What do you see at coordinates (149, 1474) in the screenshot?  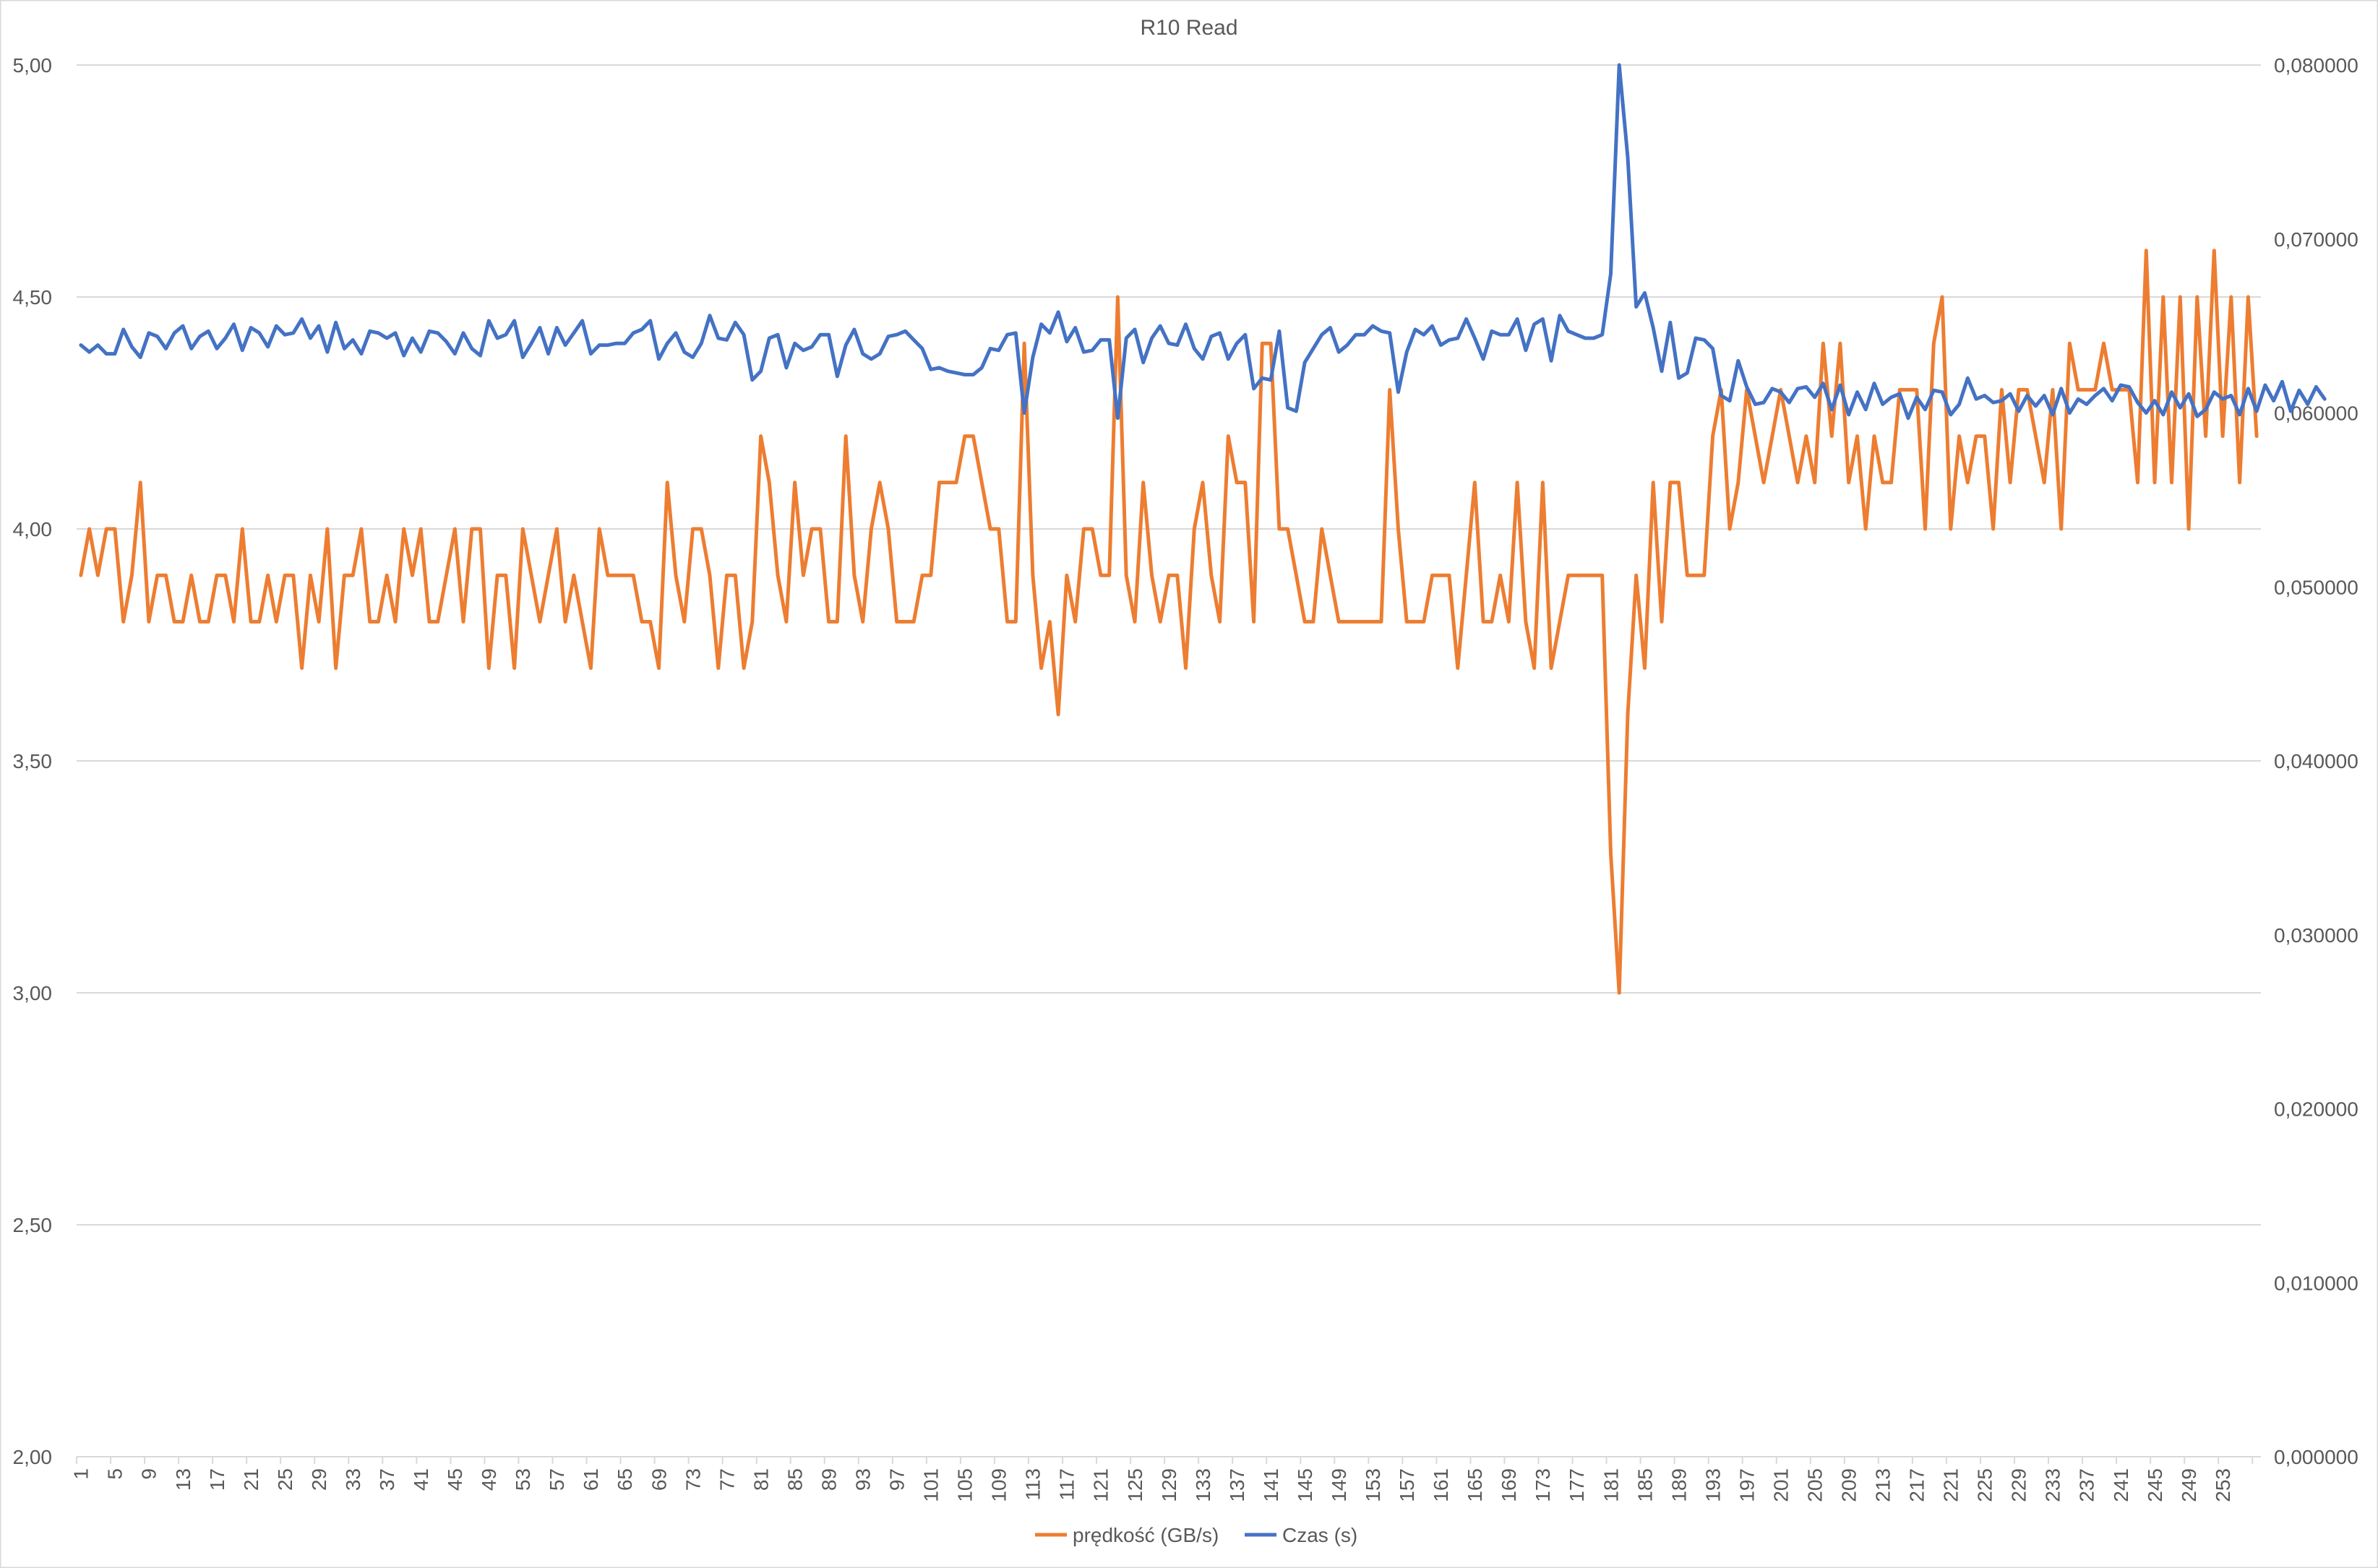 I see `x-tick-label: 9` at bounding box center [149, 1474].